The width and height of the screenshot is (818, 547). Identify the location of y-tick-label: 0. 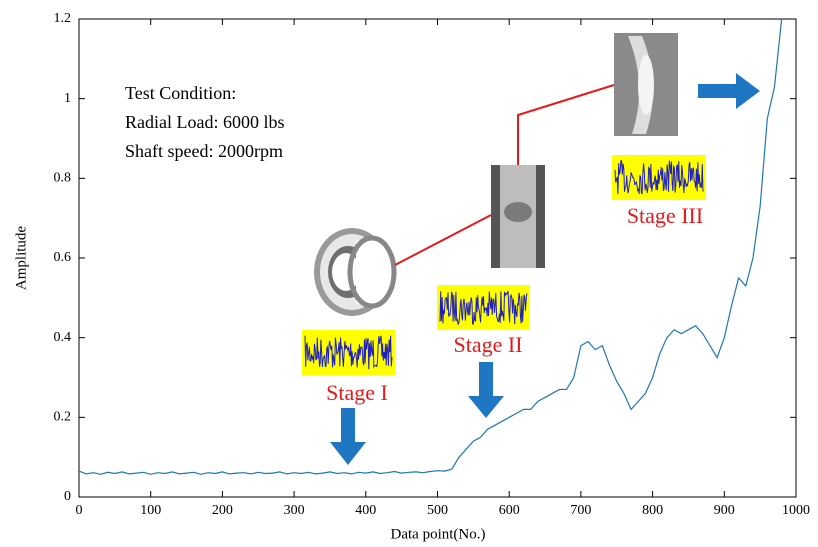
(67, 496).